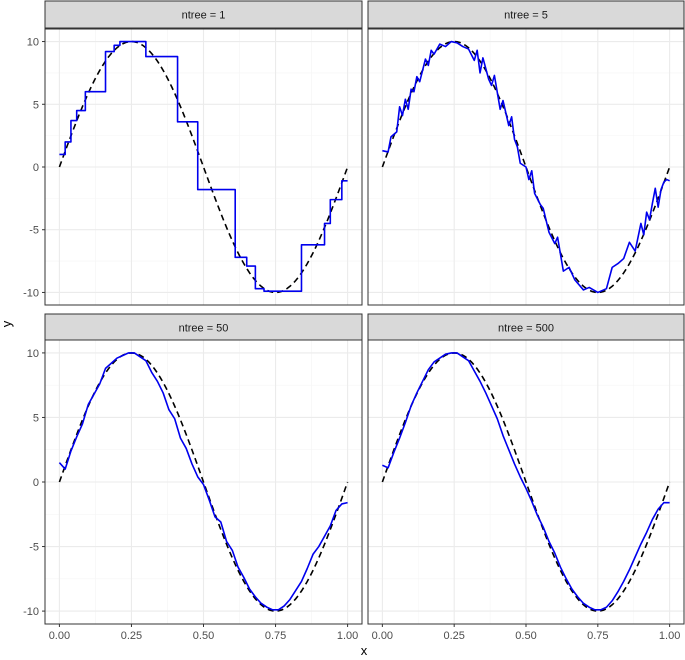 The image size is (685, 660). I want to click on facet-strip-label: ntree = 50, so click(204, 329).